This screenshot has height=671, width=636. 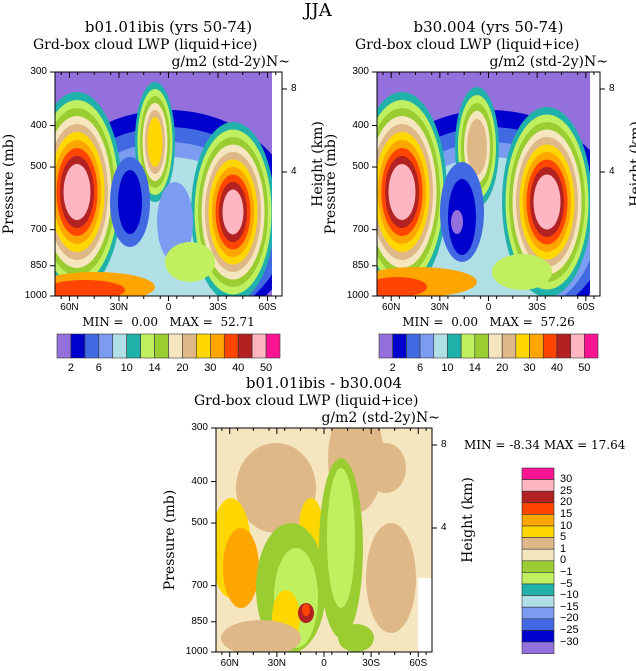 What do you see at coordinates (360, 265) in the screenshot?
I see `y-tick-label: 850` at bounding box center [360, 265].